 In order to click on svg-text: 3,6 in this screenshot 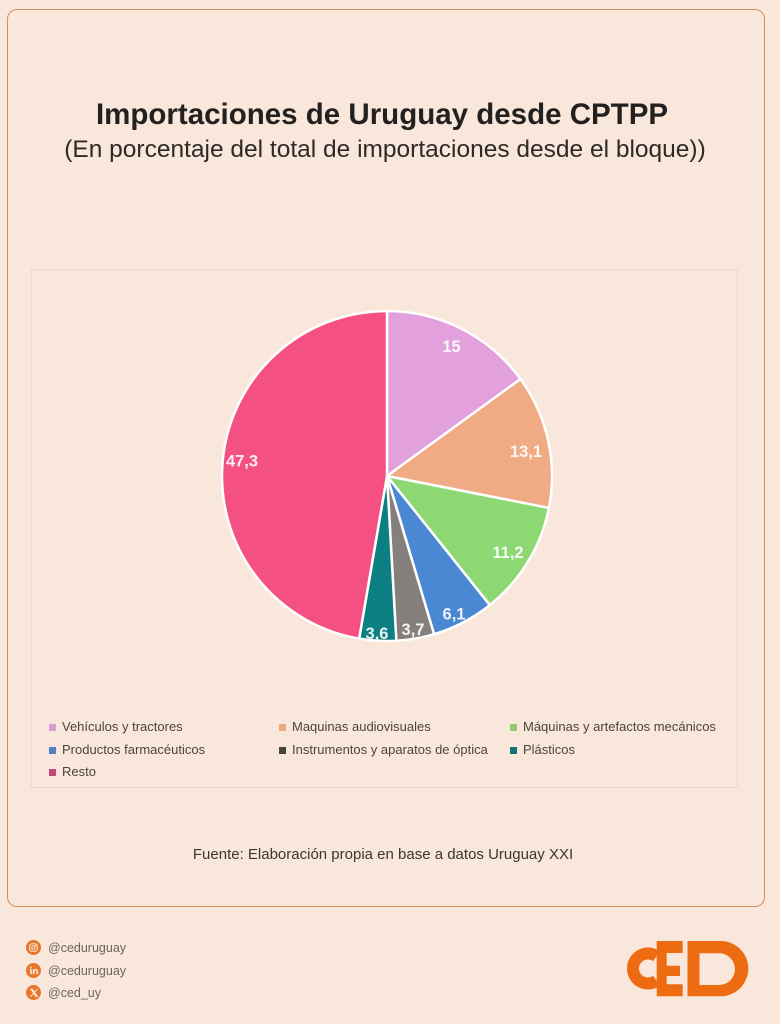, I will do `click(377, 634)`.